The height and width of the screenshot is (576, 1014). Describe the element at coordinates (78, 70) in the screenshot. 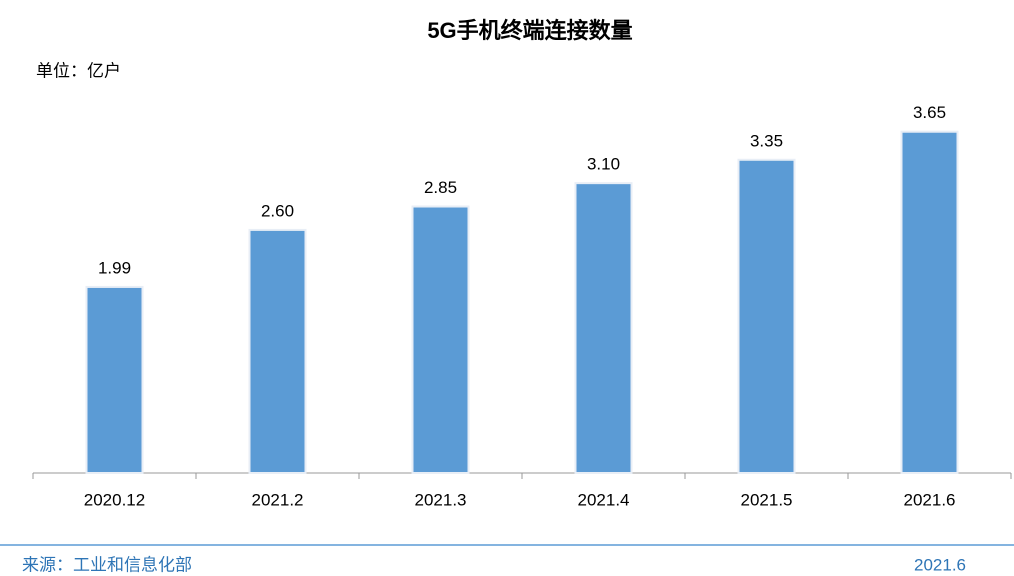

I see `unit-label: 单位：亿户` at that location.